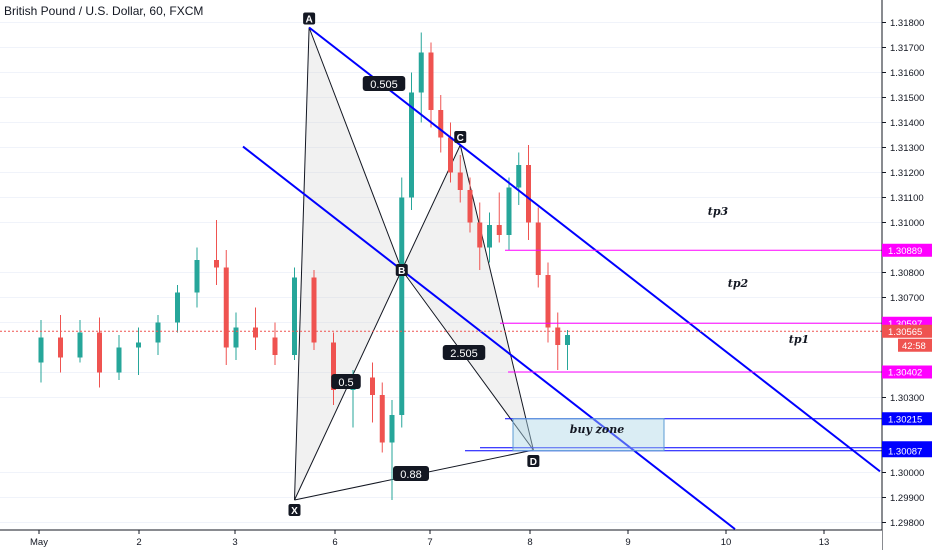  I want to click on point-label-b: B, so click(401, 270).